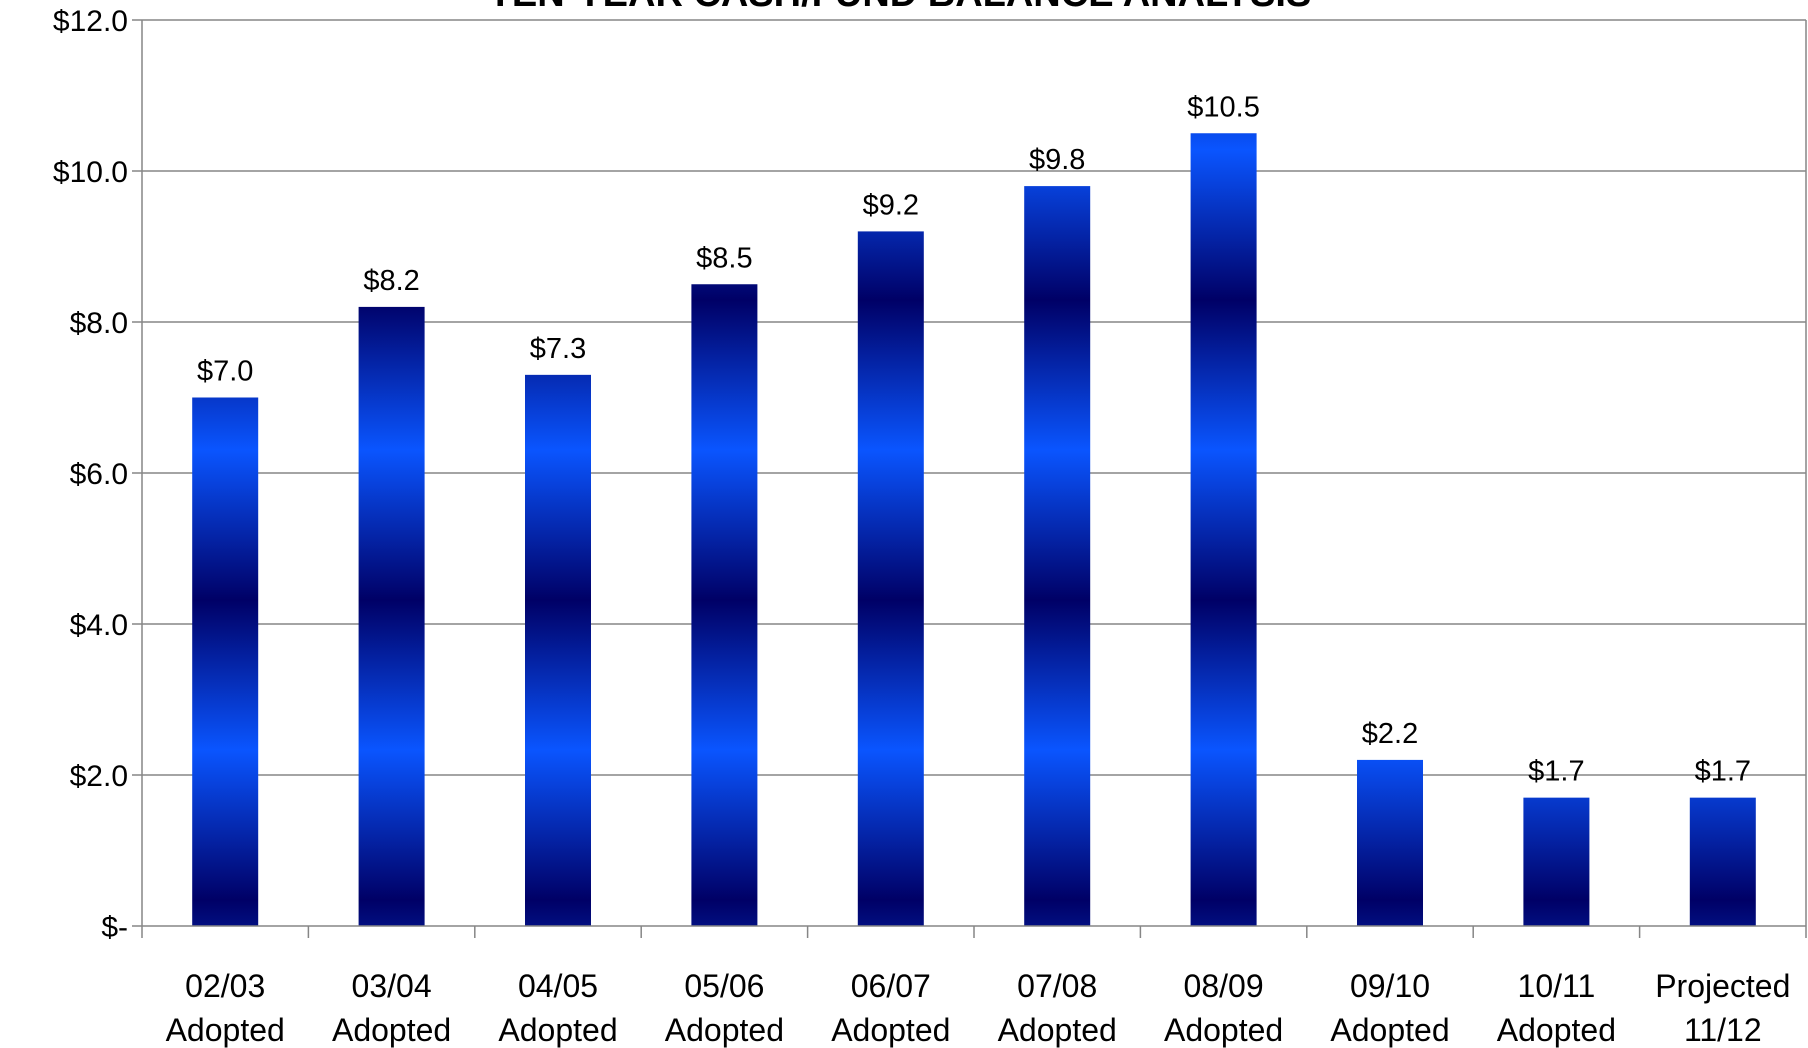 This screenshot has height=1048, width=1808. What do you see at coordinates (1223, 107) in the screenshot?
I see `data-label: $10.5` at bounding box center [1223, 107].